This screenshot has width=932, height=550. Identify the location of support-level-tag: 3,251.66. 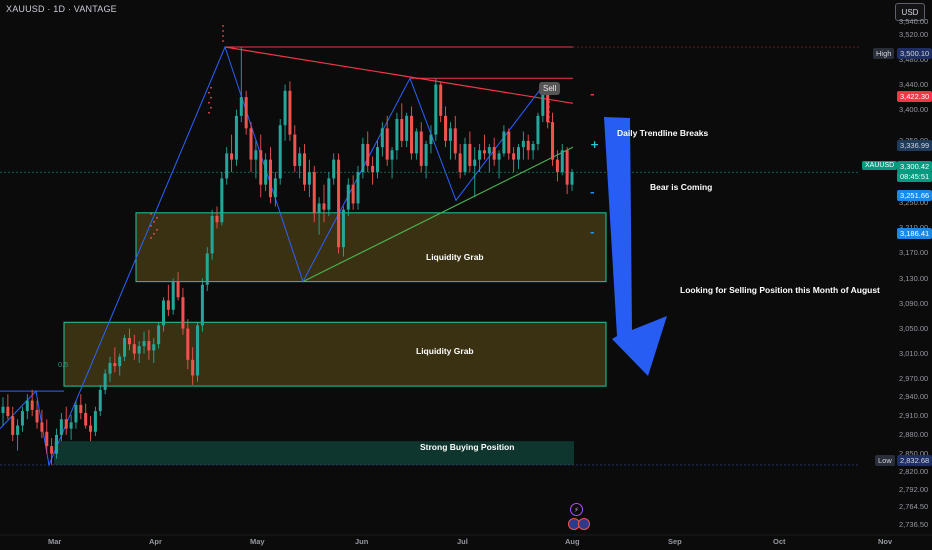
(914, 195).